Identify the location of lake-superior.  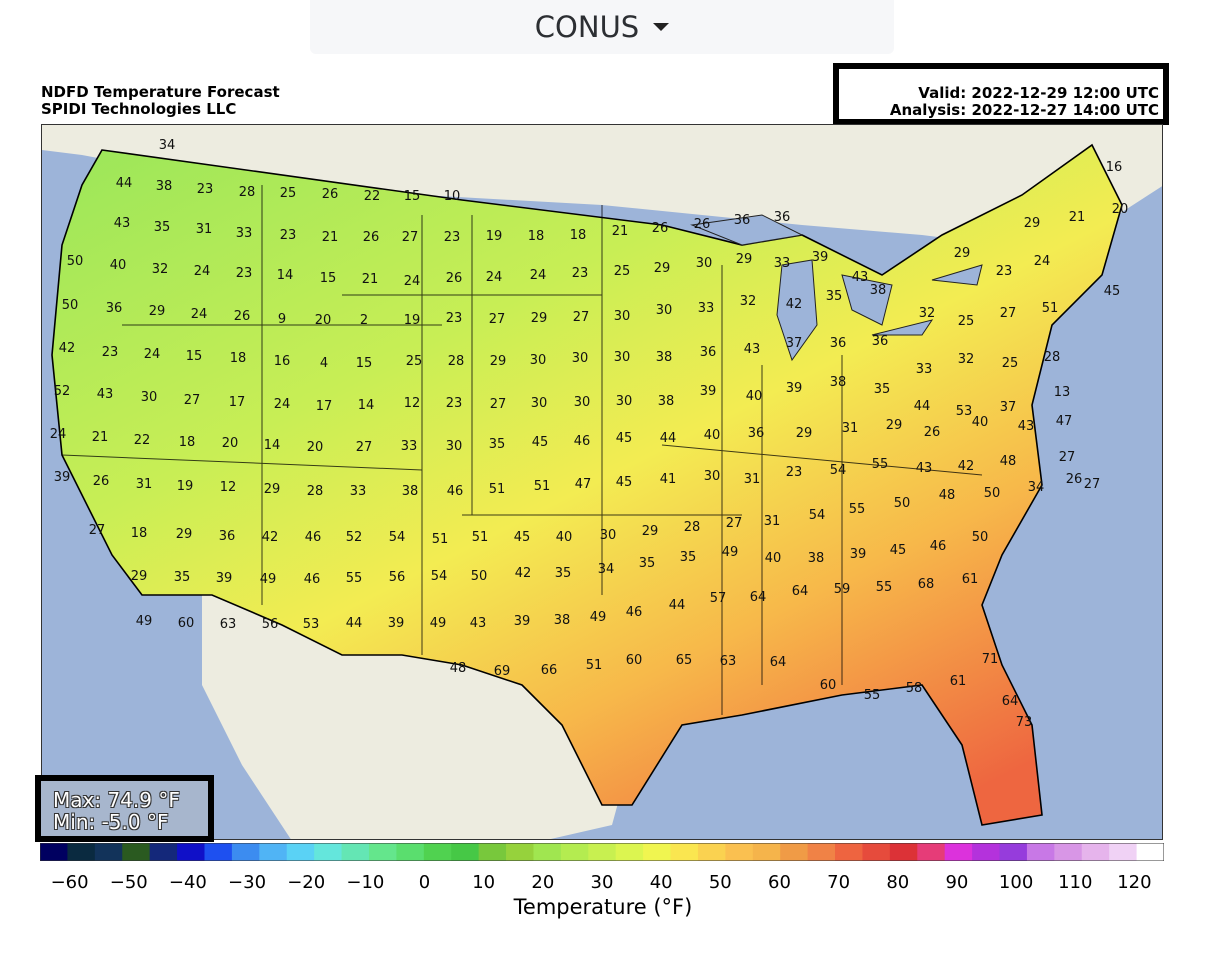
(747, 230).